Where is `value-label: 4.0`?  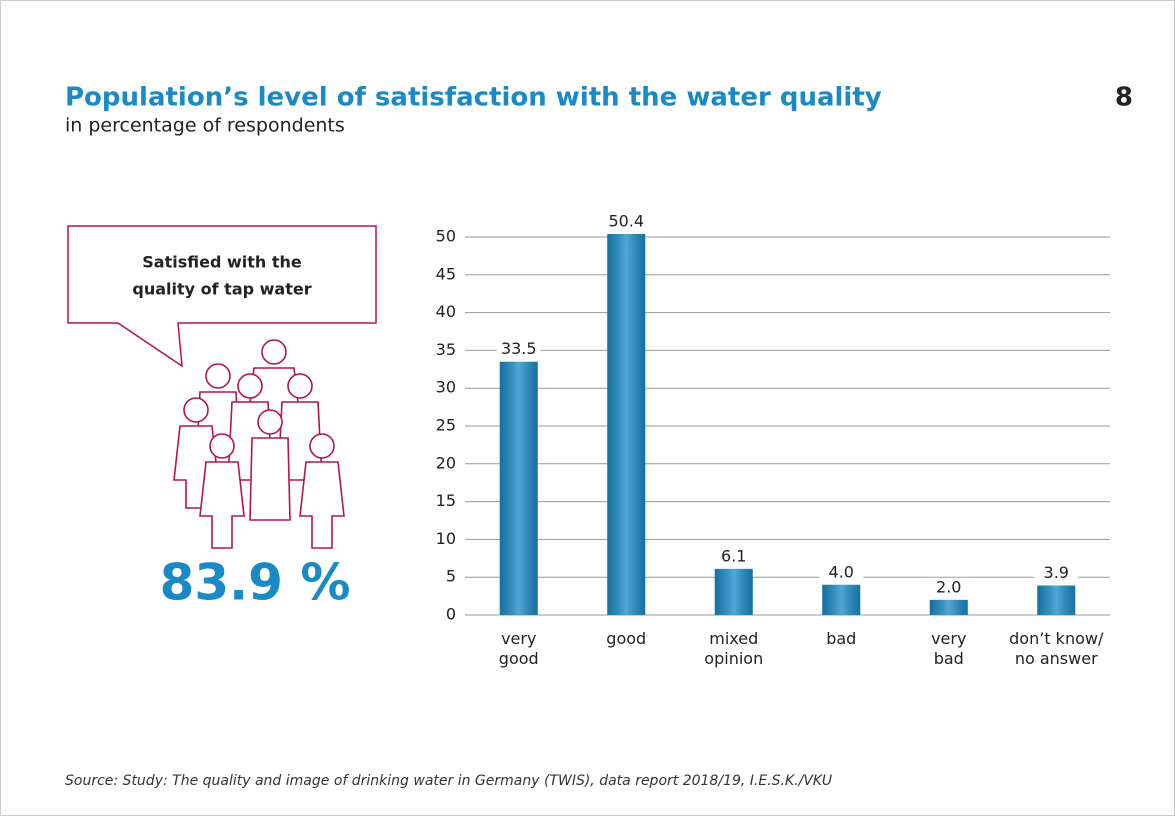
value-label: 4.0 is located at coordinates (841, 571).